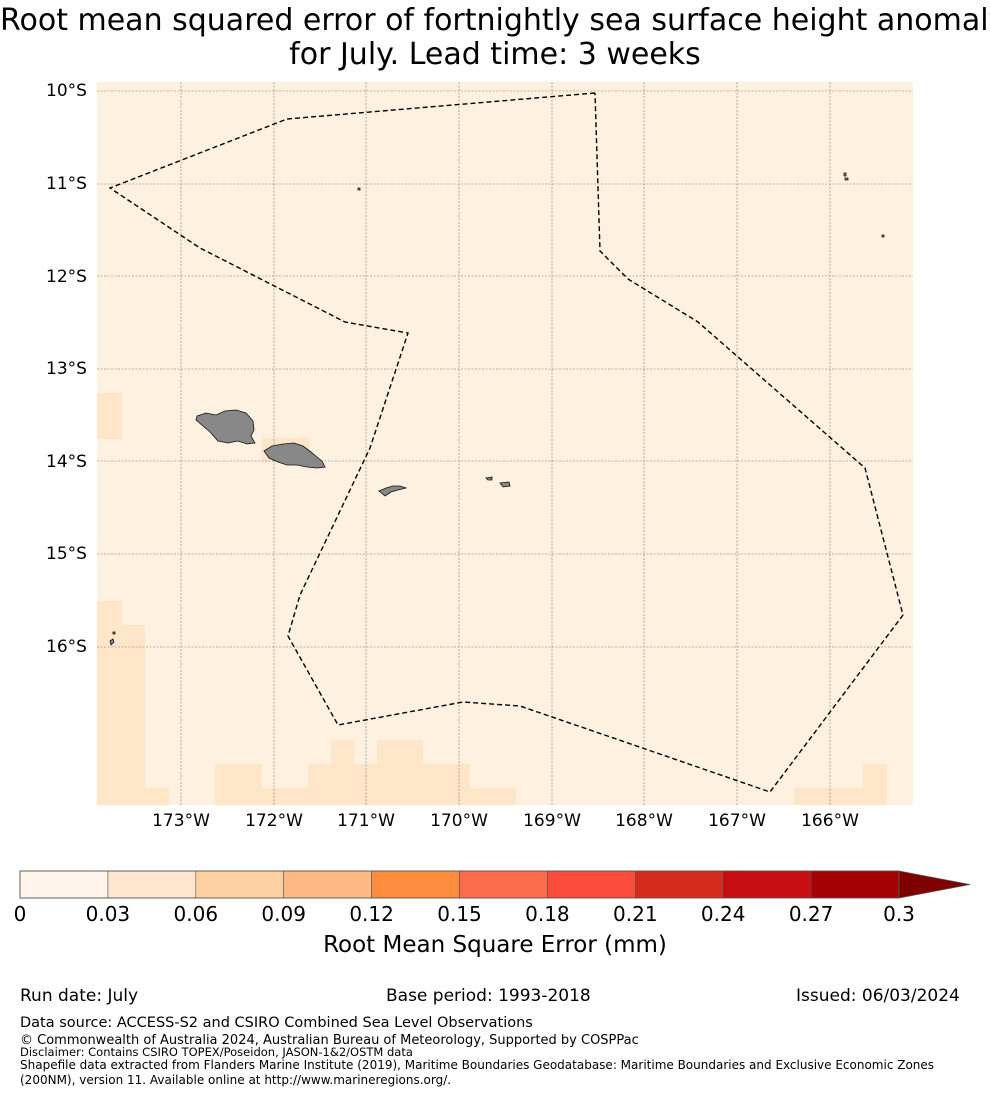  Describe the element at coordinates (371, 914) in the screenshot. I see `colorbar-tick-label: 0.12` at that location.